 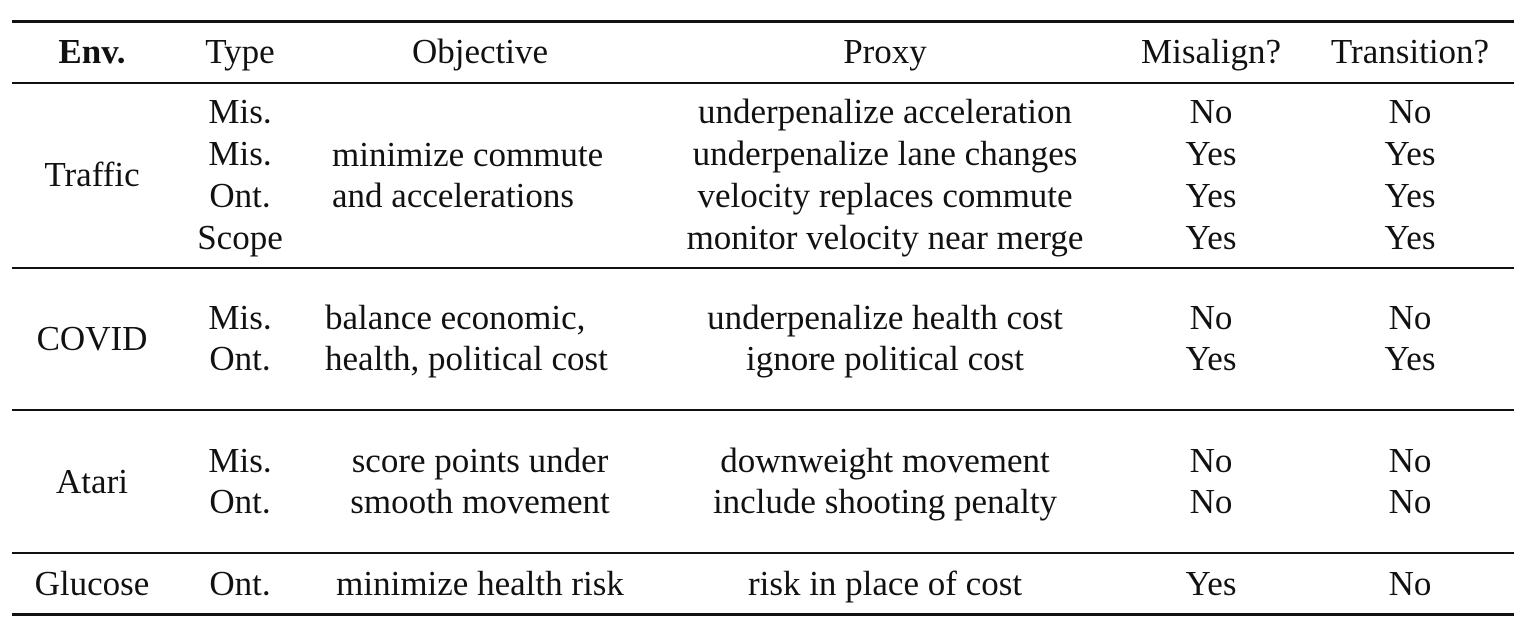 What do you see at coordinates (466, 338) in the screenshot?
I see `objective-cell: balance economic, health, political cost` at bounding box center [466, 338].